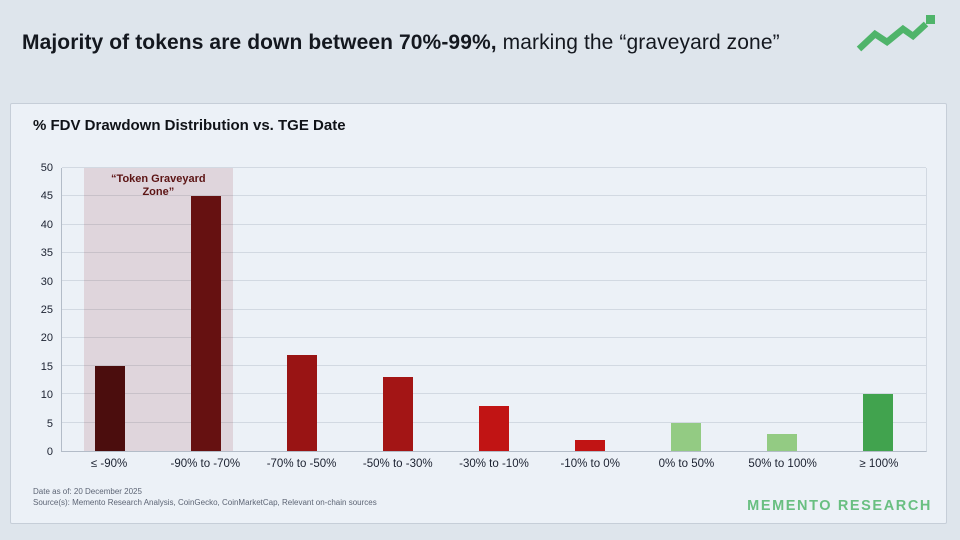 The width and height of the screenshot is (960, 540). I want to click on y-tick-label-30: 30, so click(46, 281).